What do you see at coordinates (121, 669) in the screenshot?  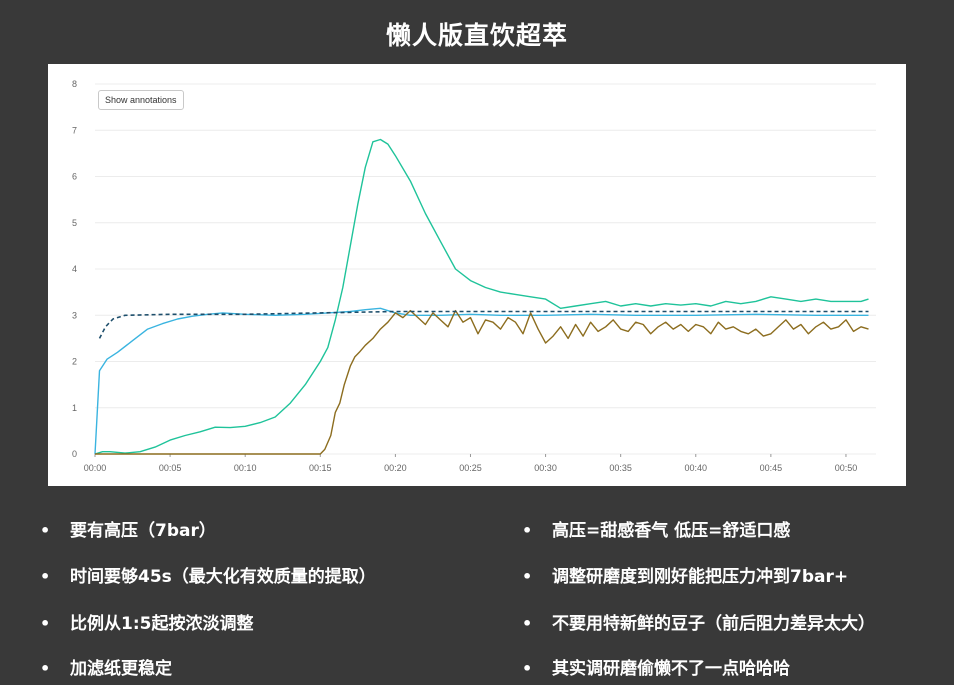 I see `bullet-text: 加滤纸更稳定` at bounding box center [121, 669].